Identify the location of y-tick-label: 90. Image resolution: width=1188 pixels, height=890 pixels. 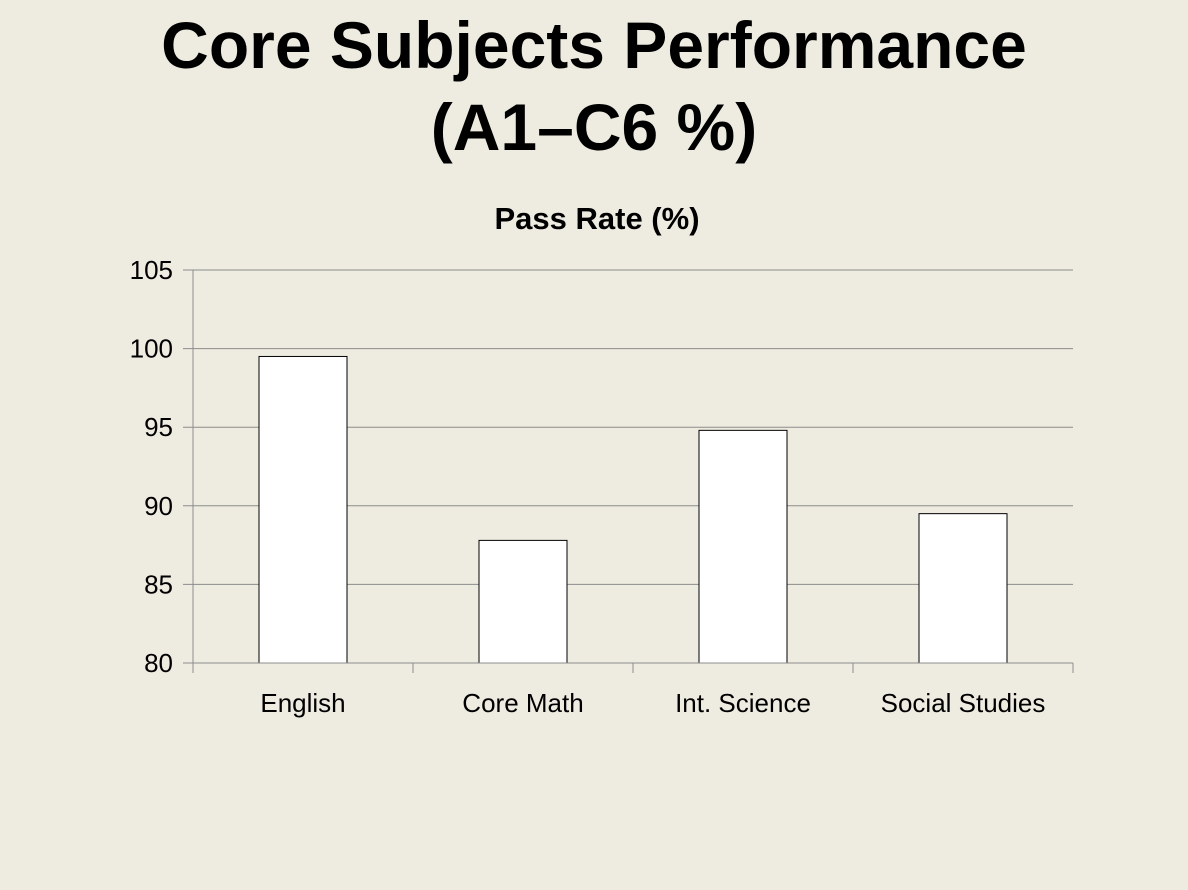
(158, 506).